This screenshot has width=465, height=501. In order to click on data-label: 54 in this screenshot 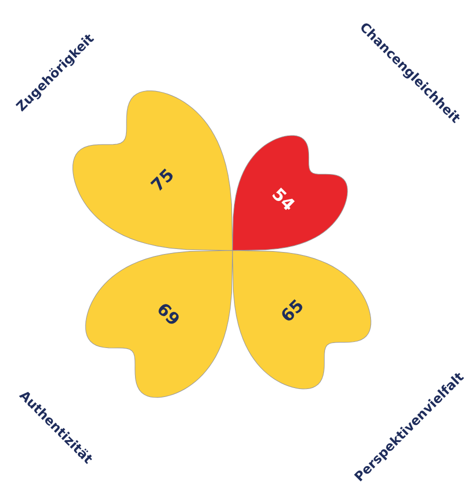, I will do `click(282, 200)`.